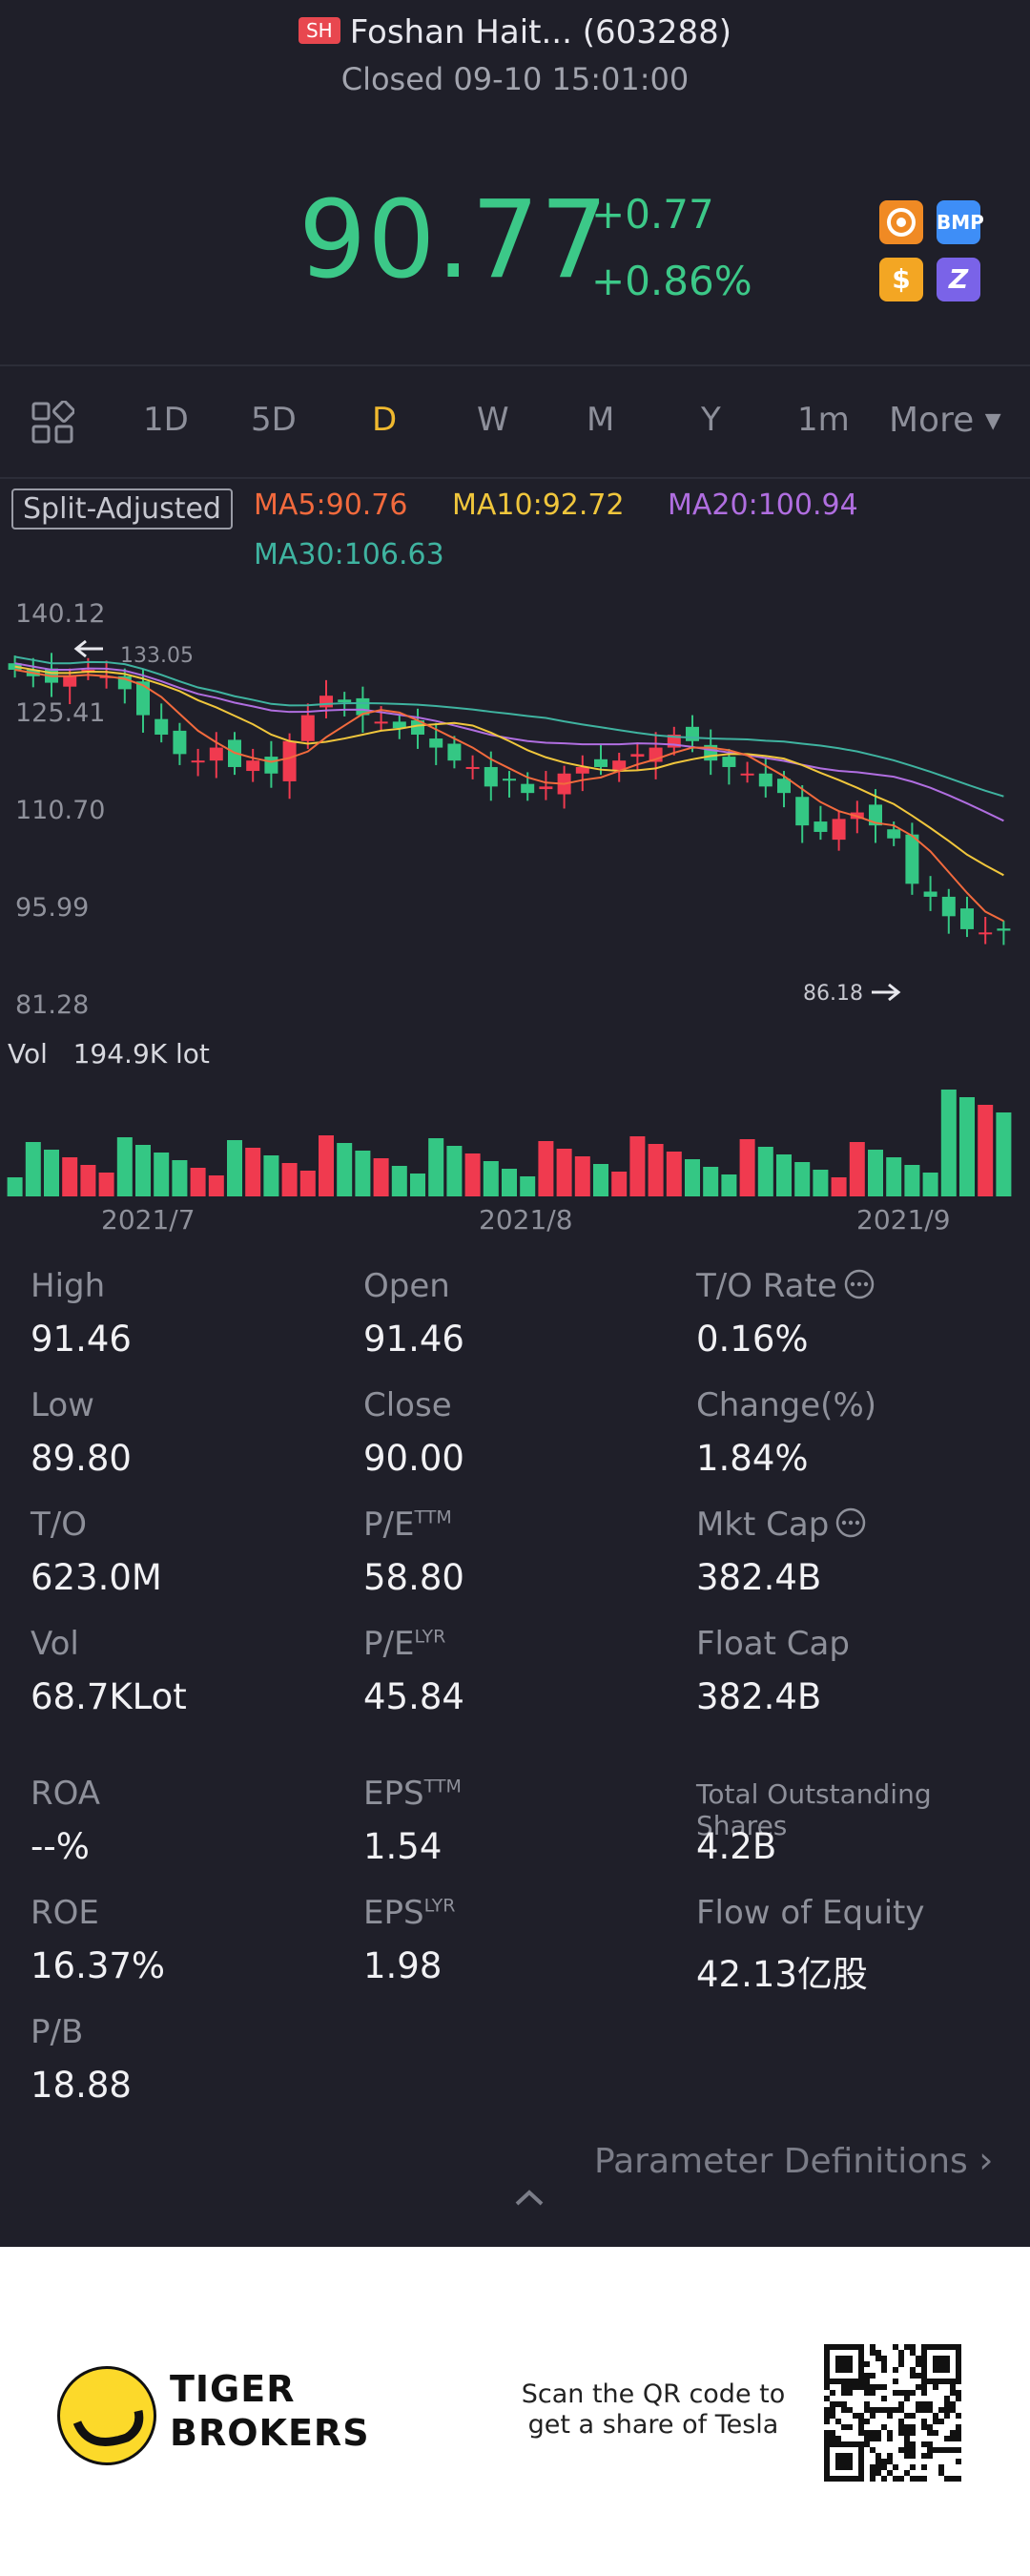 The image size is (1030, 2576). What do you see at coordinates (122, 509) in the screenshot?
I see `split-adjusted-button: Split-Adjusted` at bounding box center [122, 509].